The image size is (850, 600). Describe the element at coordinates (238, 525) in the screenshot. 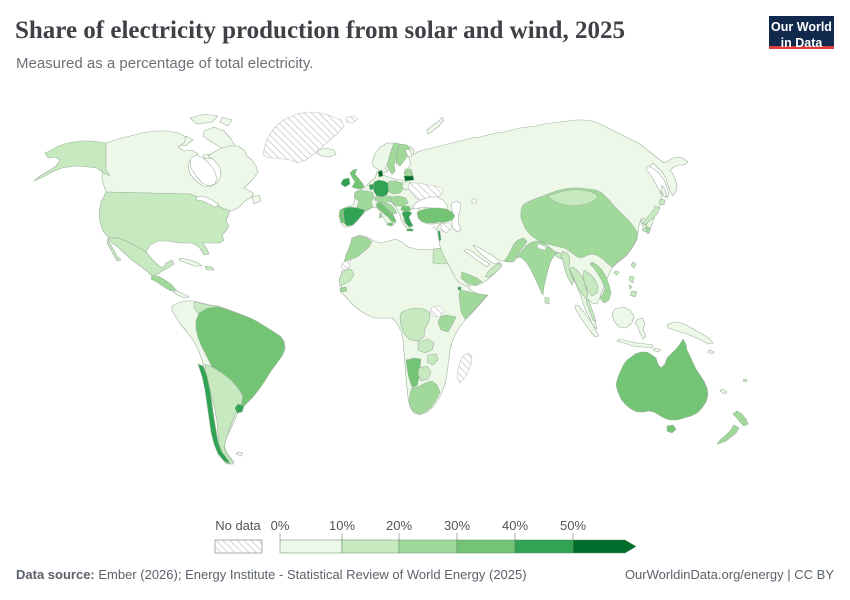

I see `svg-text: No data` at that location.